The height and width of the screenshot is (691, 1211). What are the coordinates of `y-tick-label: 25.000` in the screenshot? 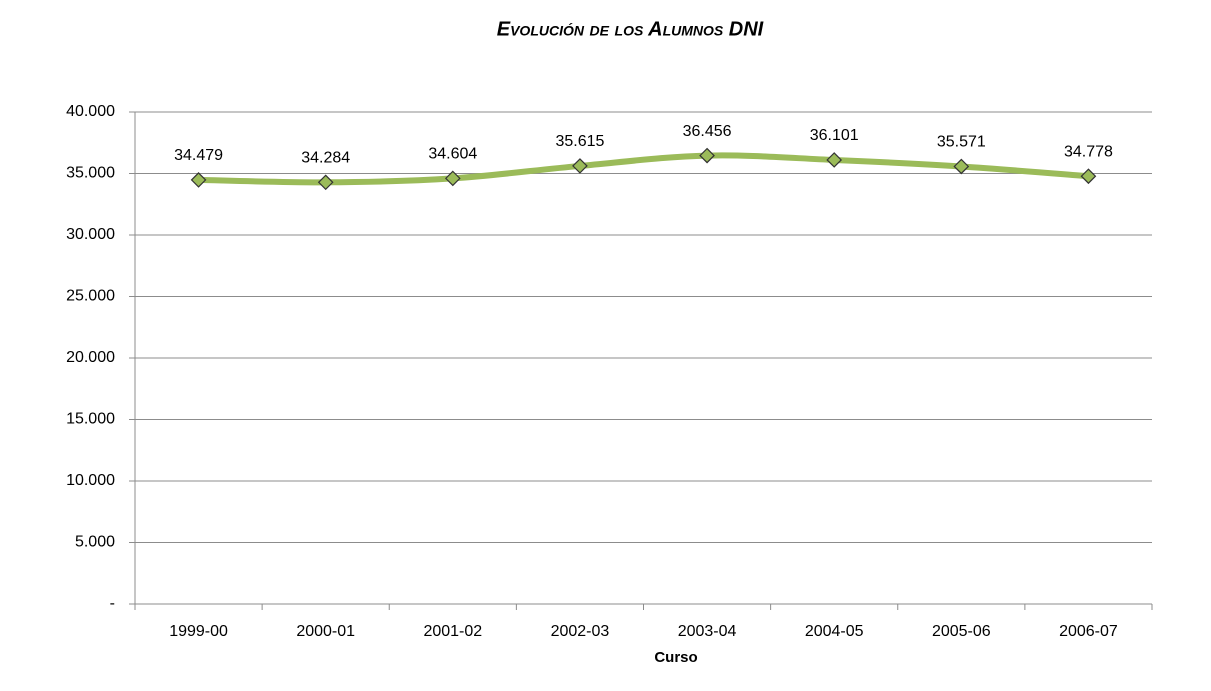 It's located at (90, 296).